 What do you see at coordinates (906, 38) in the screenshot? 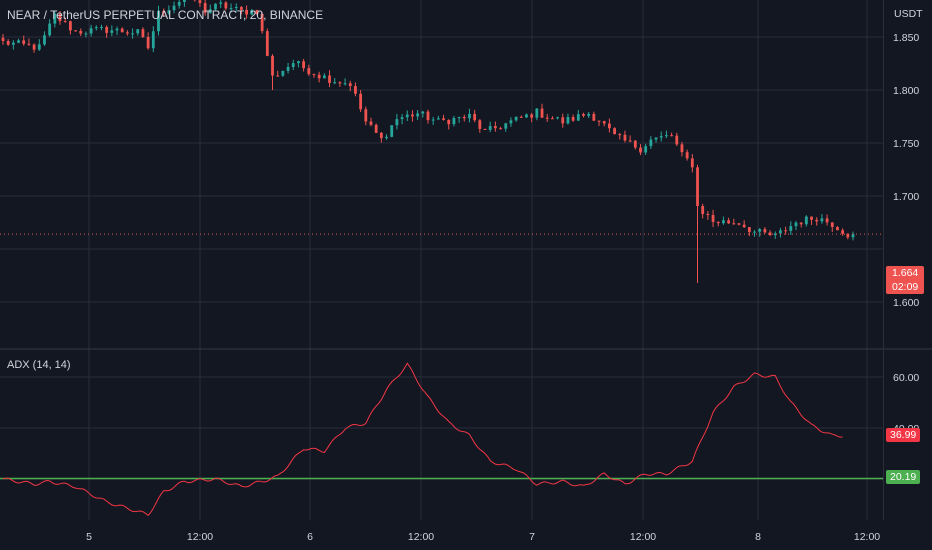
I see `price-tick-label: 1.850` at bounding box center [906, 38].